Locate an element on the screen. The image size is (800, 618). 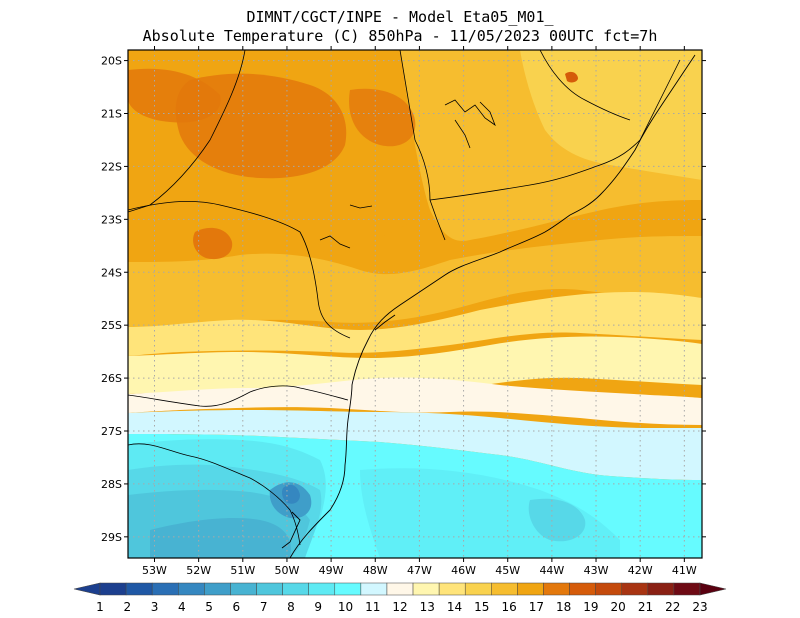
lon-label: 48W is located at coordinates (375, 570).